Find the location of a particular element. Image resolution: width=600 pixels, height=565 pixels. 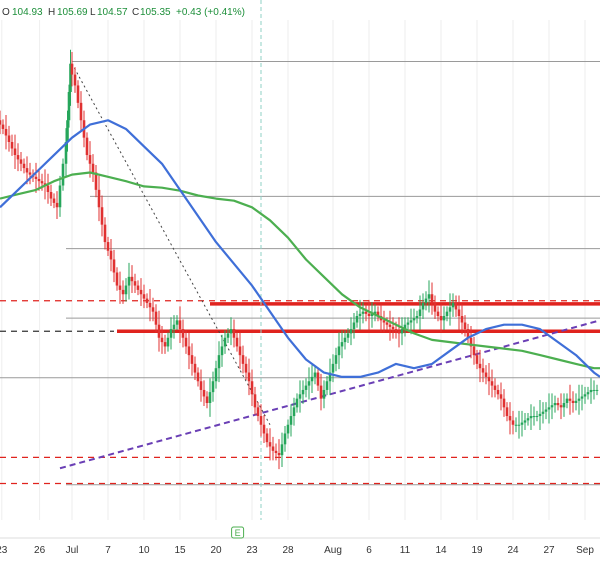

ohlc-close-label: C is located at coordinates (135, 12).